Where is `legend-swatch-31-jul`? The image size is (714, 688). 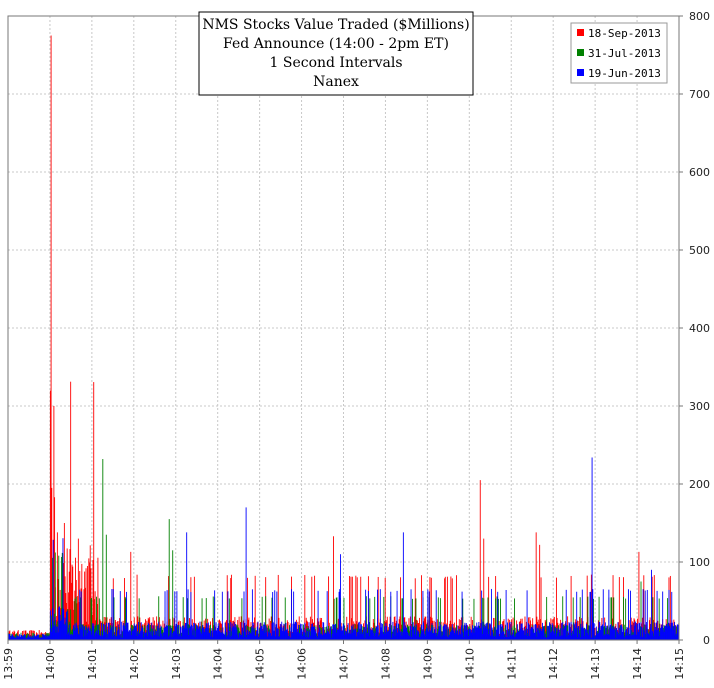 legend-swatch-31-jul is located at coordinates (580, 52).